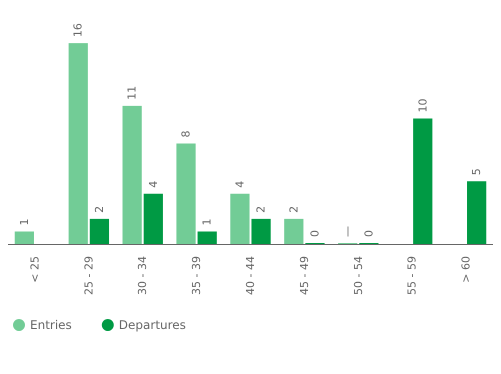  What do you see at coordinates (152, 325) in the screenshot?
I see `legend-label: Departures` at bounding box center [152, 325].